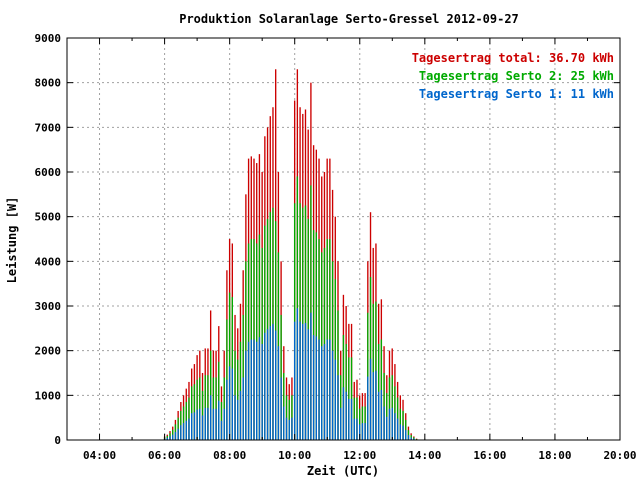 The height and width of the screenshot is (480, 640). I want to click on legend-entry-serto-1: Tagesertrag Serto 1: 11 kWh, so click(516, 94).